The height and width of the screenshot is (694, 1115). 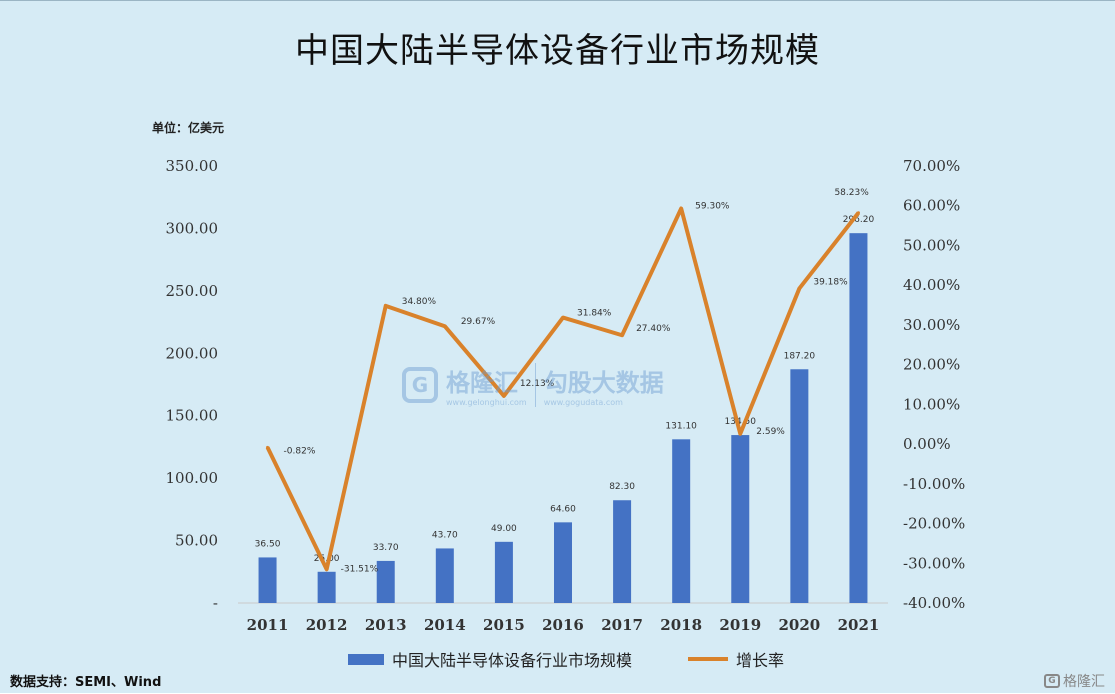 What do you see at coordinates (712, 207) in the screenshot?
I see `growth-rate-label: 59.30%` at bounding box center [712, 207].